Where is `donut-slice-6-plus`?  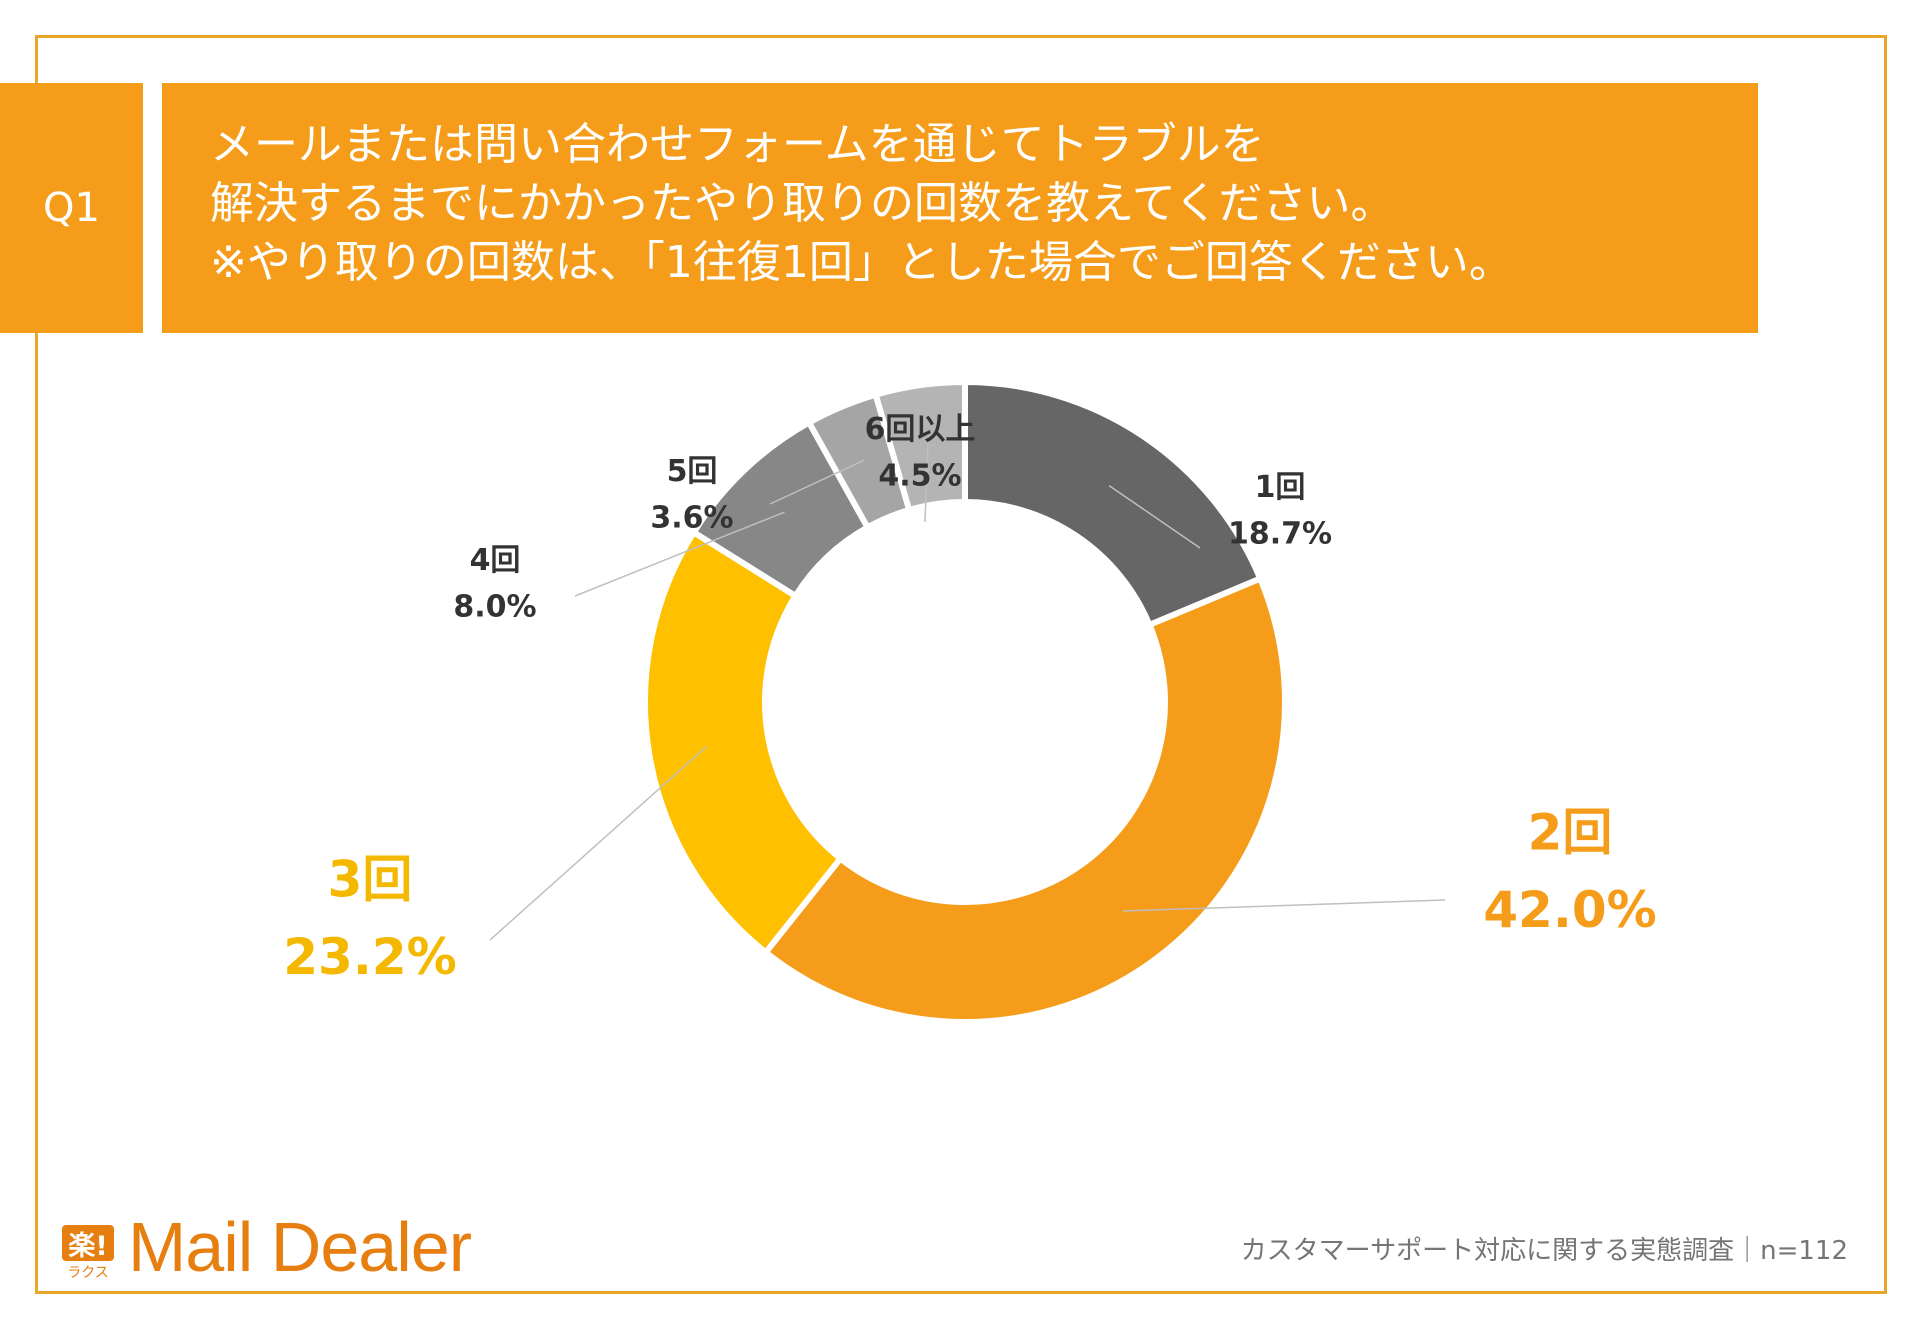
donut-slice-6-plus is located at coordinates (920, 446).